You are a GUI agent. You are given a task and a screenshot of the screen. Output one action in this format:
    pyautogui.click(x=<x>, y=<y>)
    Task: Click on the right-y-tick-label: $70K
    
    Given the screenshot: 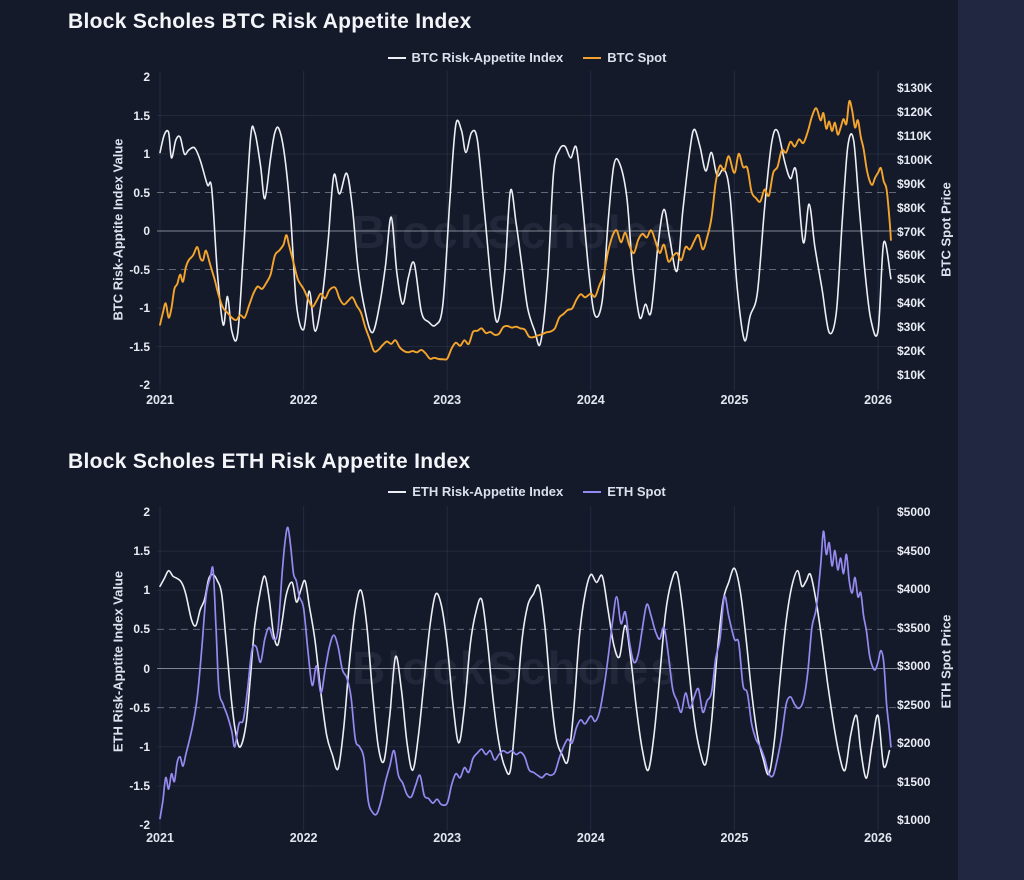 What is the action you would take?
    pyautogui.click(x=911, y=231)
    